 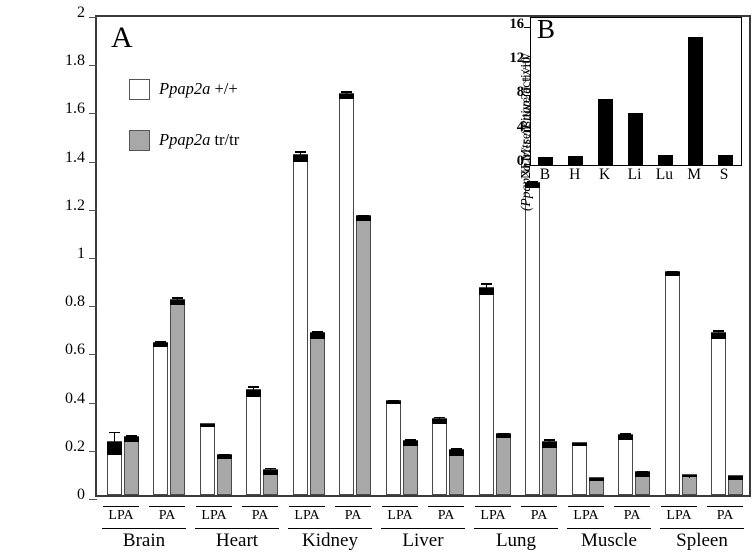 I want to click on inset-y-tick-label: 8, so click(x=520, y=92).